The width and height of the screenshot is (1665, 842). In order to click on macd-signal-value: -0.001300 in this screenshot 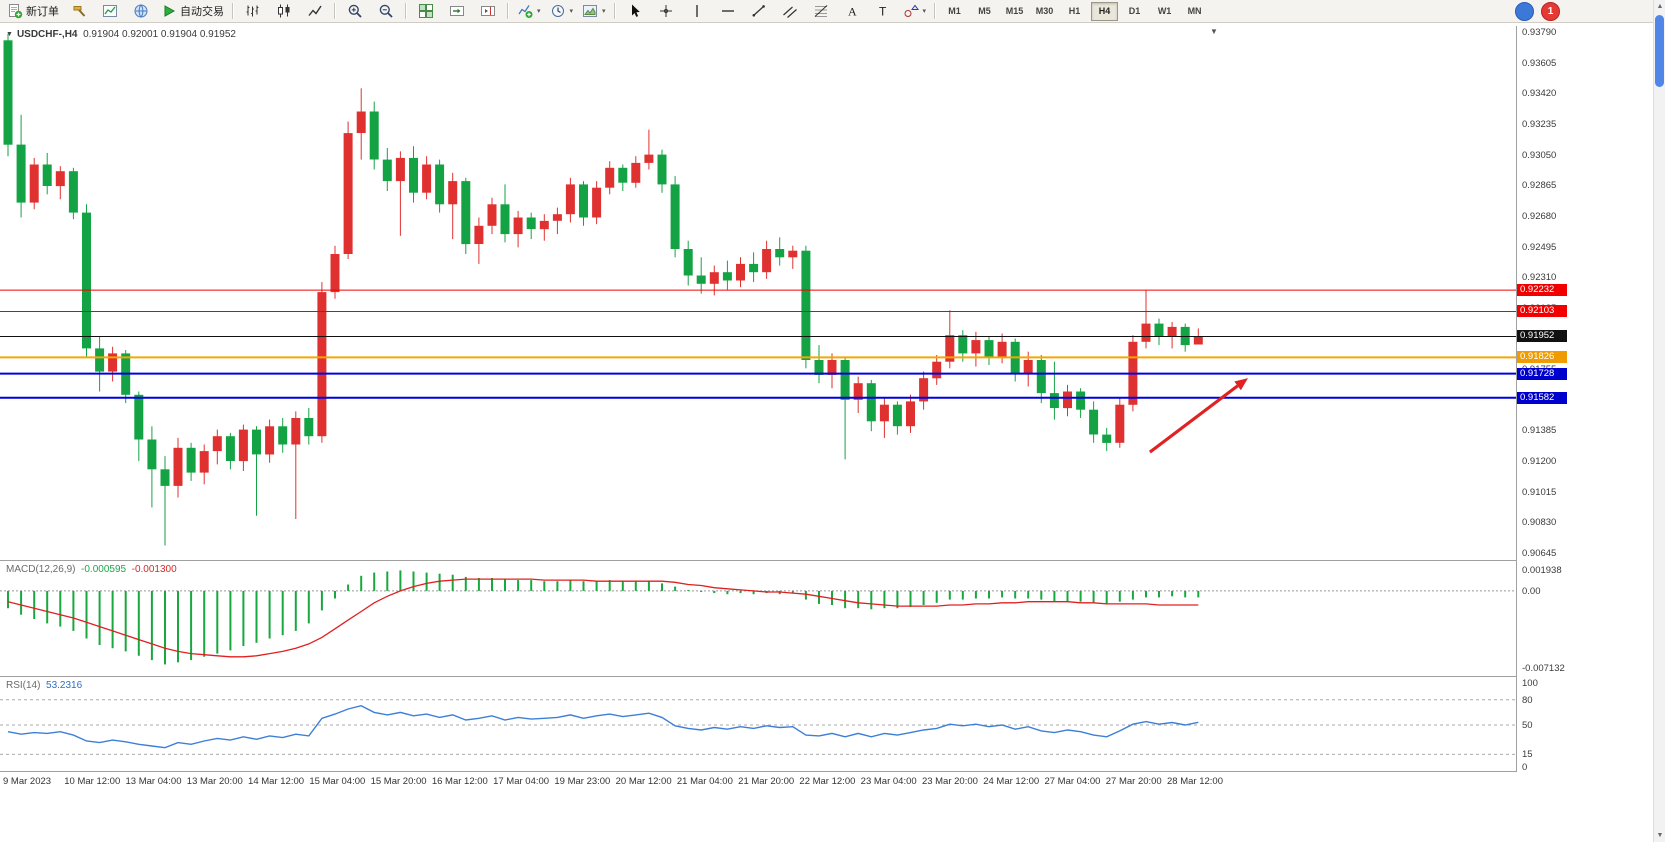, I will do `click(154, 569)`.